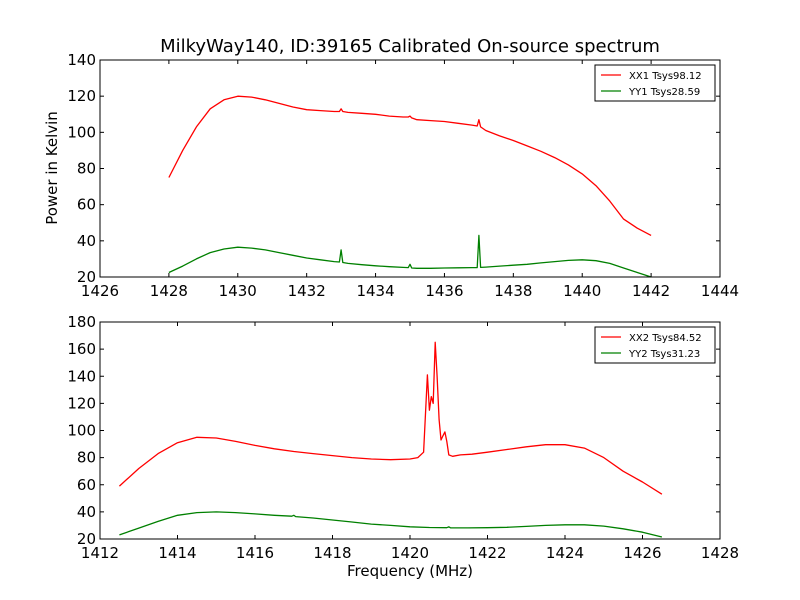 The width and height of the screenshot is (800, 600). What do you see at coordinates (100, 291) in the screenshot?
I see `top-x-tick-label: 1426` at bounding box center [100, 291].